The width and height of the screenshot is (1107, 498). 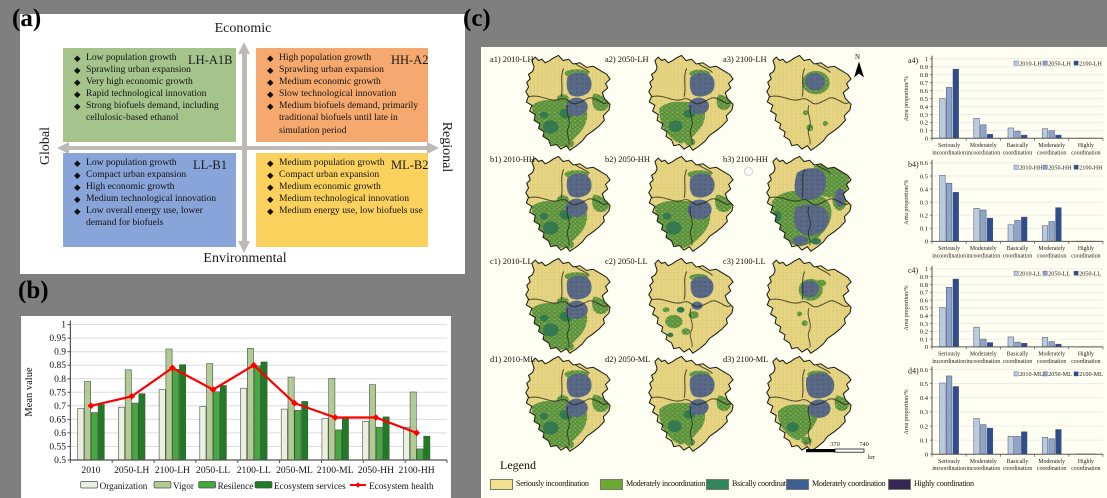 What do you see at coordinates (871, 457) in the screenshot?
I see `svg-text: km` at bounding box center [871, 457].